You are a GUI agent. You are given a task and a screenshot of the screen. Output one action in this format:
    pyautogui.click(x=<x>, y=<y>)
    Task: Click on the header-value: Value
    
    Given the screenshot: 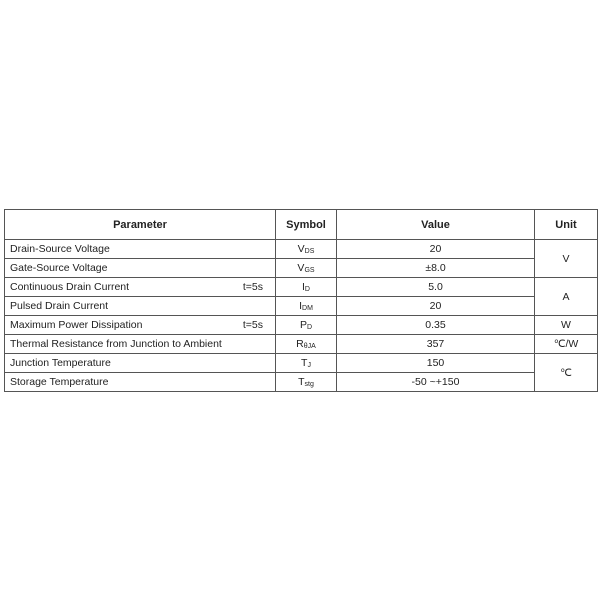 What is the action you would take?
    pyautogui.click(x=435, y=224)
    